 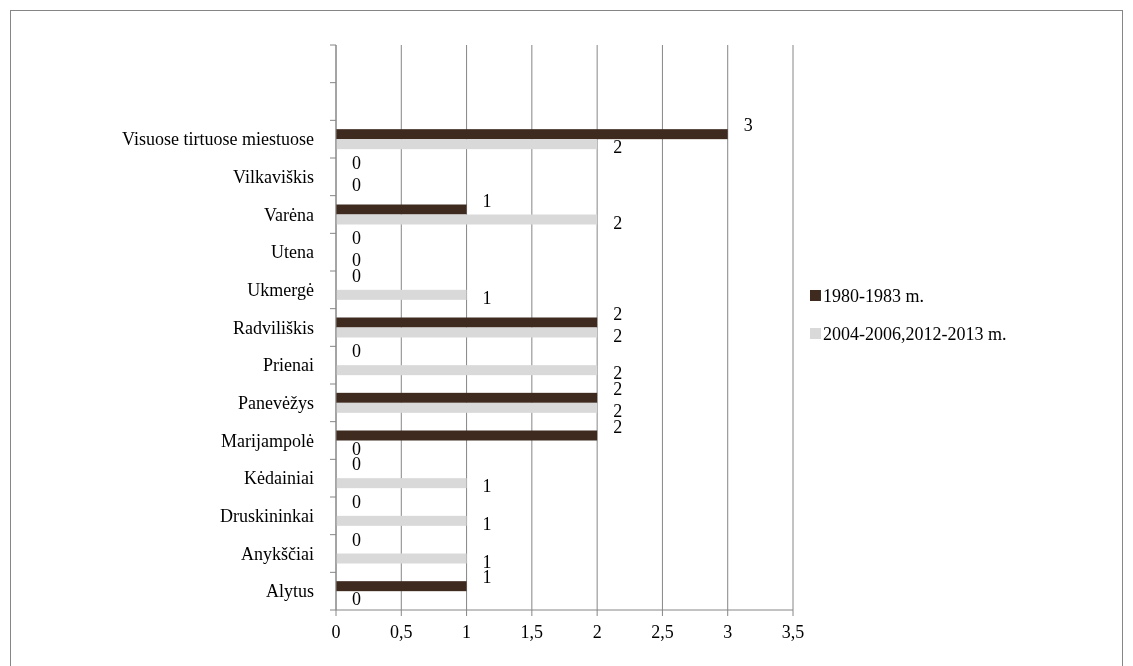 What do you see at coordinates (280, 289) in the screenshot?
I see `y-tick-label: Ukmergė` at bounding box center [280, 289].